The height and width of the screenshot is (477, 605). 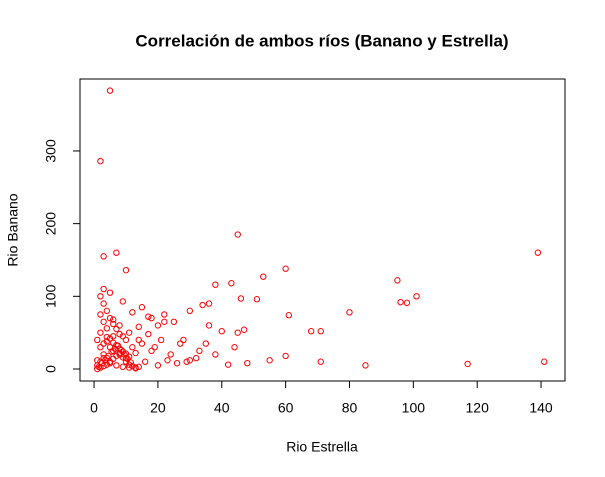 I want to click on x-tick-label: 40, so click(x=222, y=408).